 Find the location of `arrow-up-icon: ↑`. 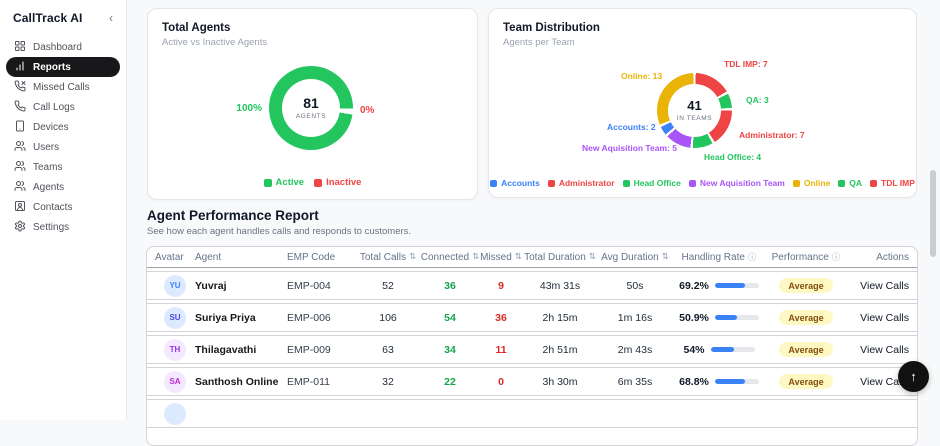

arrow-up-icon: ↑ is located at coordinates (913, 376).